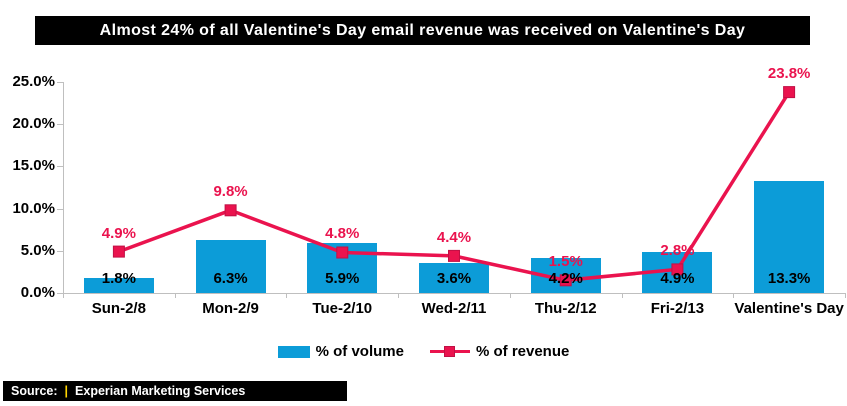 The width and height of the screenshot is (847, 406). Describe the element at coordinates (565, 262) in the screenshot. I see `revenue-data-label: 1.5%` at that location.